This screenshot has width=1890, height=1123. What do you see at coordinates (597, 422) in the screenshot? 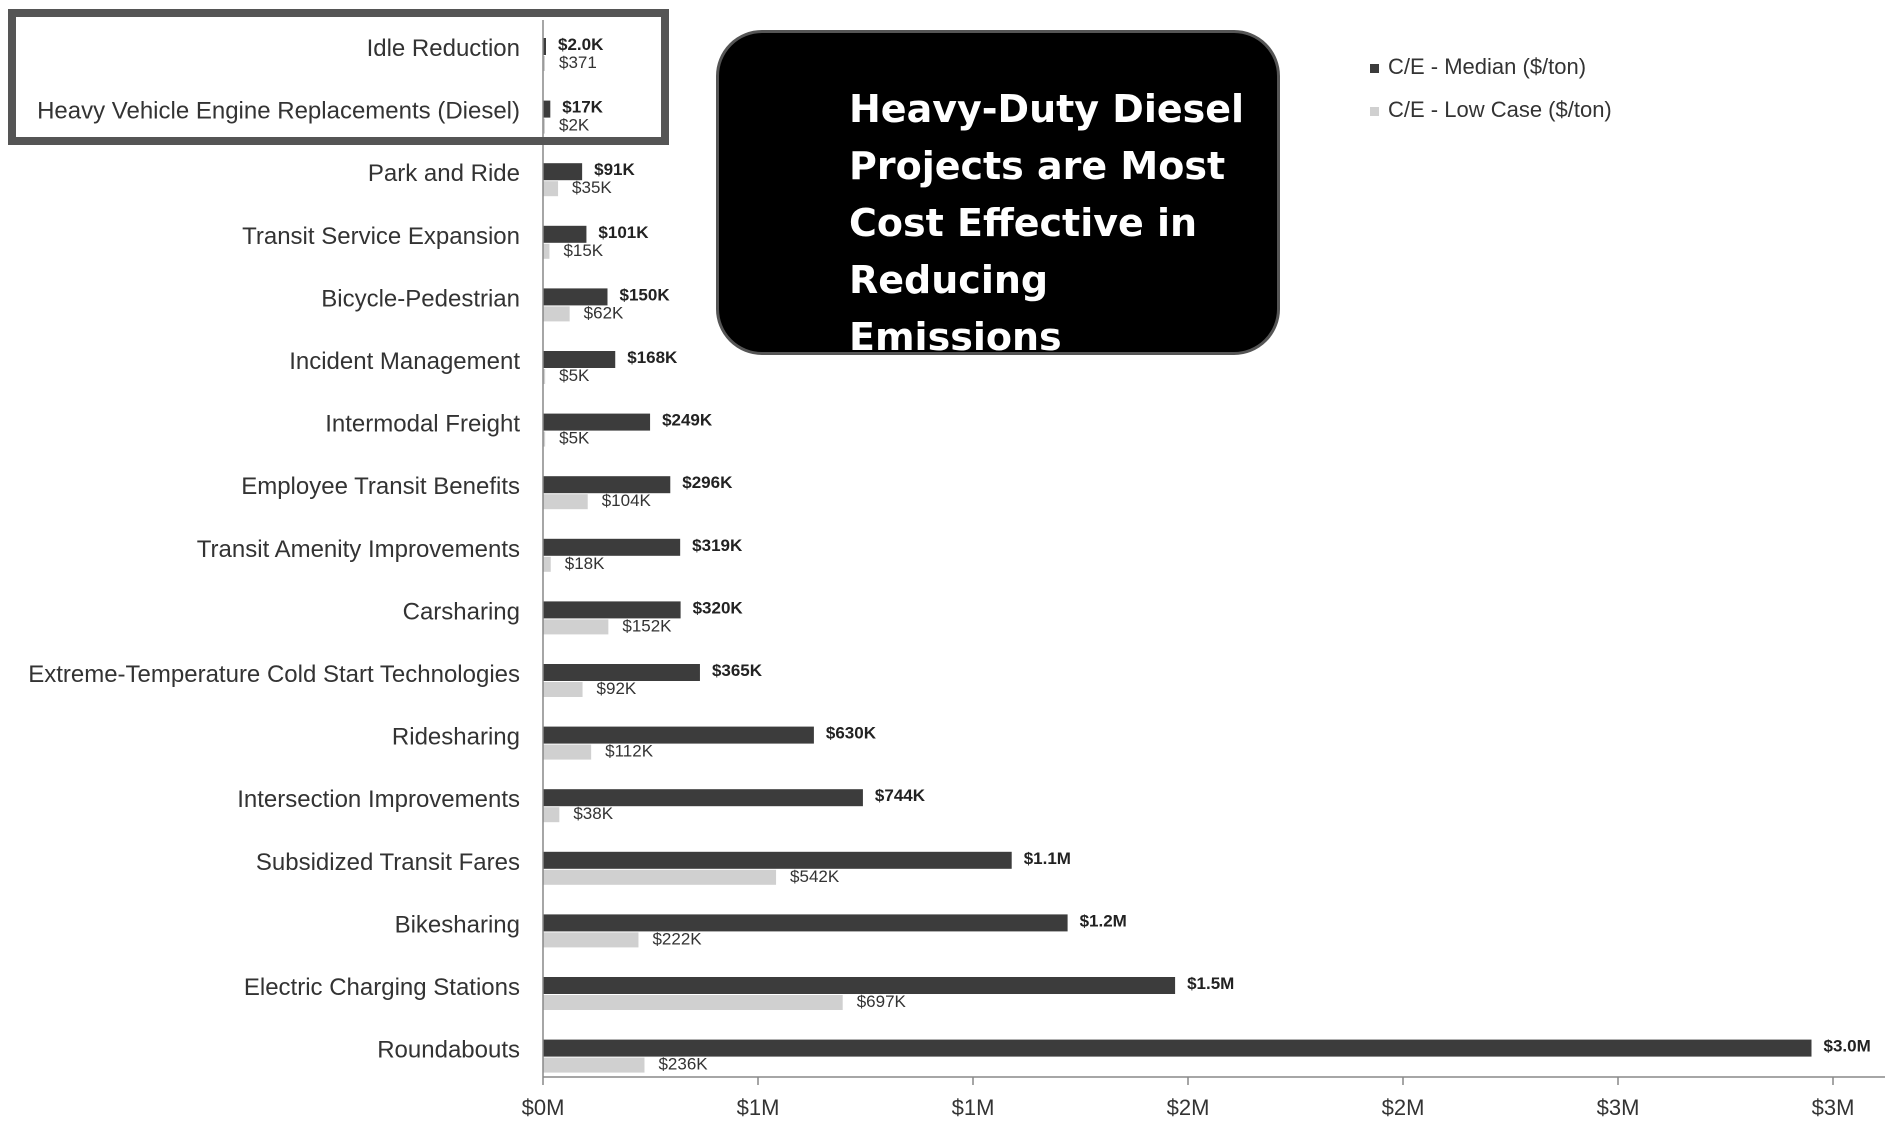
I see `bar-median-intermodal-freight` at bounding box center [597, 422].